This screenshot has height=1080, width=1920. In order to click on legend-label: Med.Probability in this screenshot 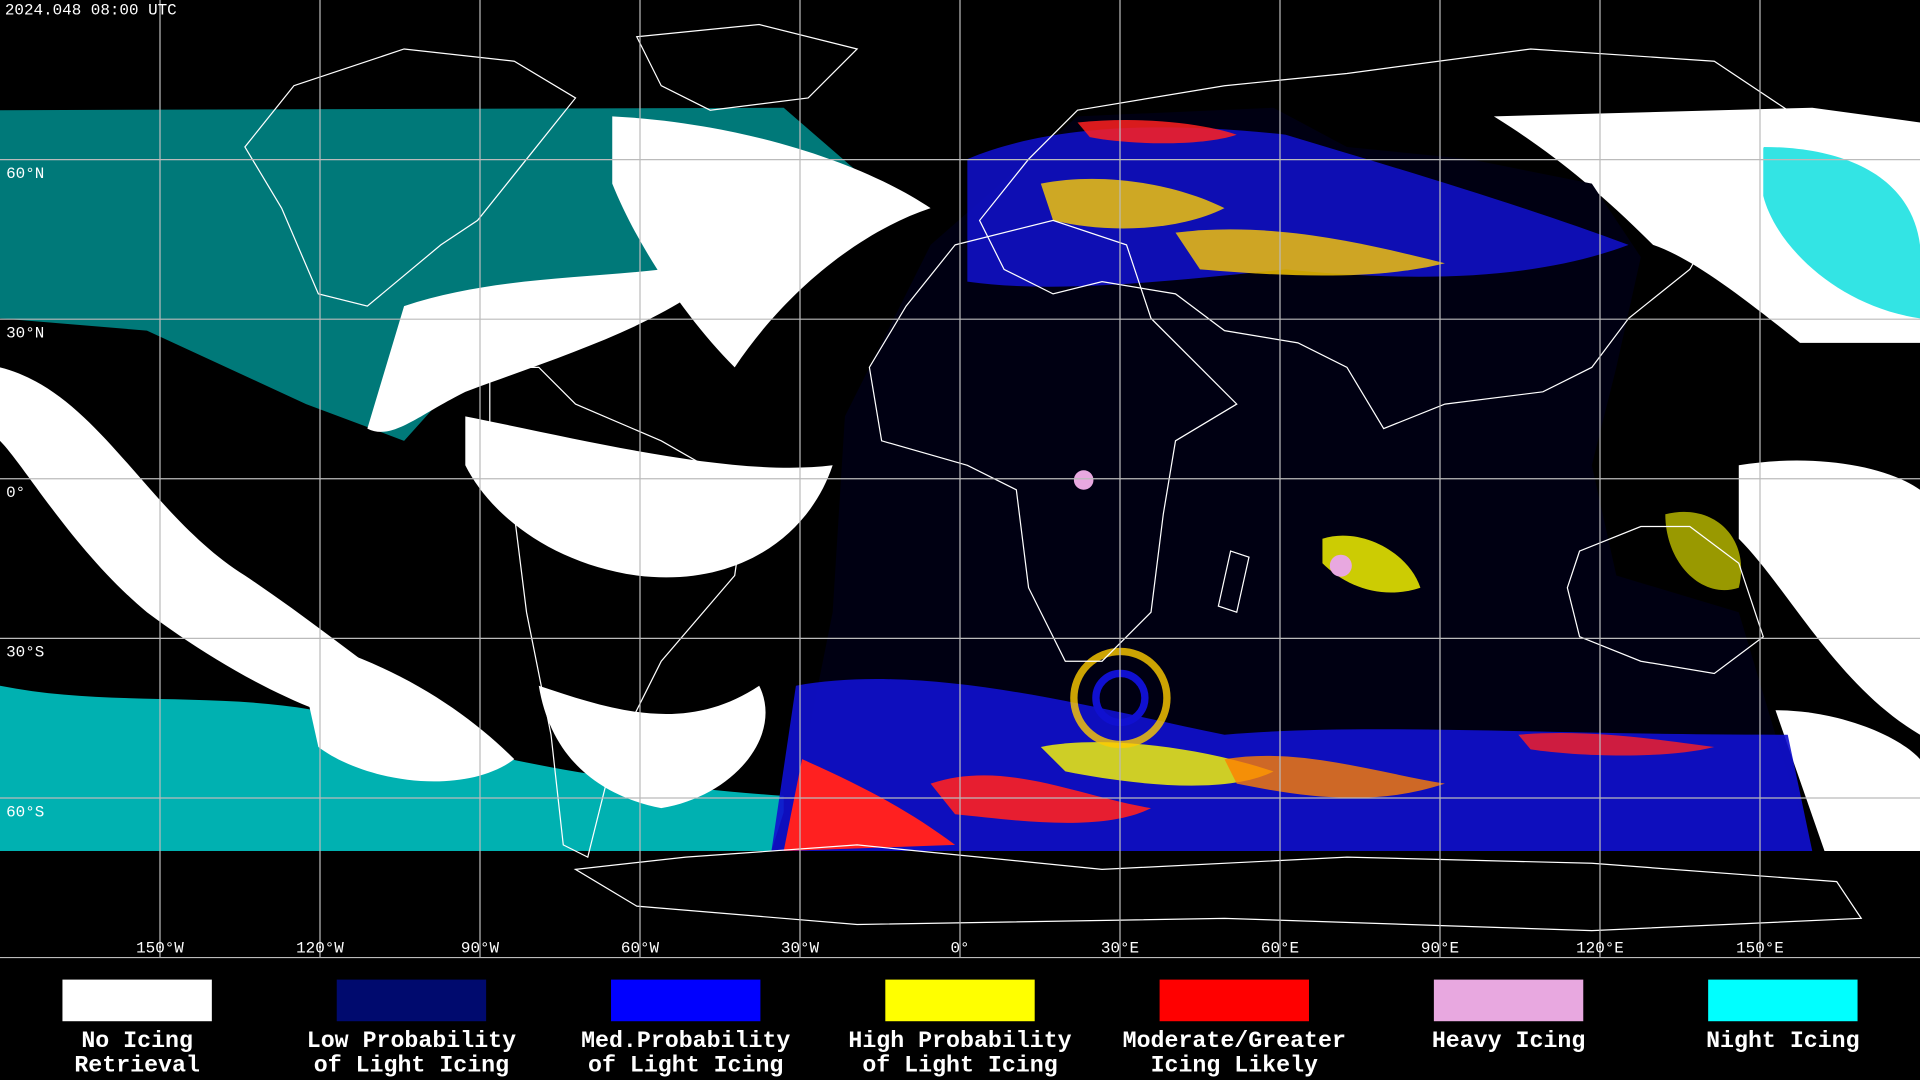, I will do `click(685, 1041)`.